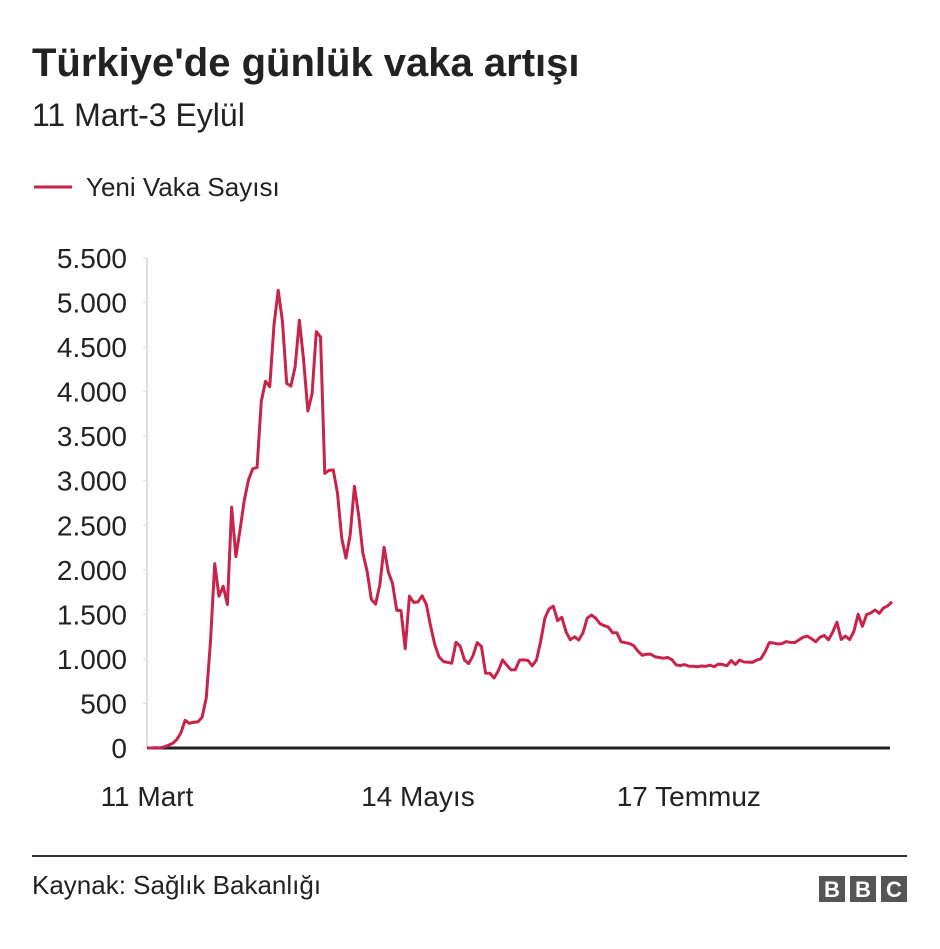 Image resolution: width=940 pixels, height=949 pixels. I want to click on y-tick-label: 5.000, so click(92, 303).